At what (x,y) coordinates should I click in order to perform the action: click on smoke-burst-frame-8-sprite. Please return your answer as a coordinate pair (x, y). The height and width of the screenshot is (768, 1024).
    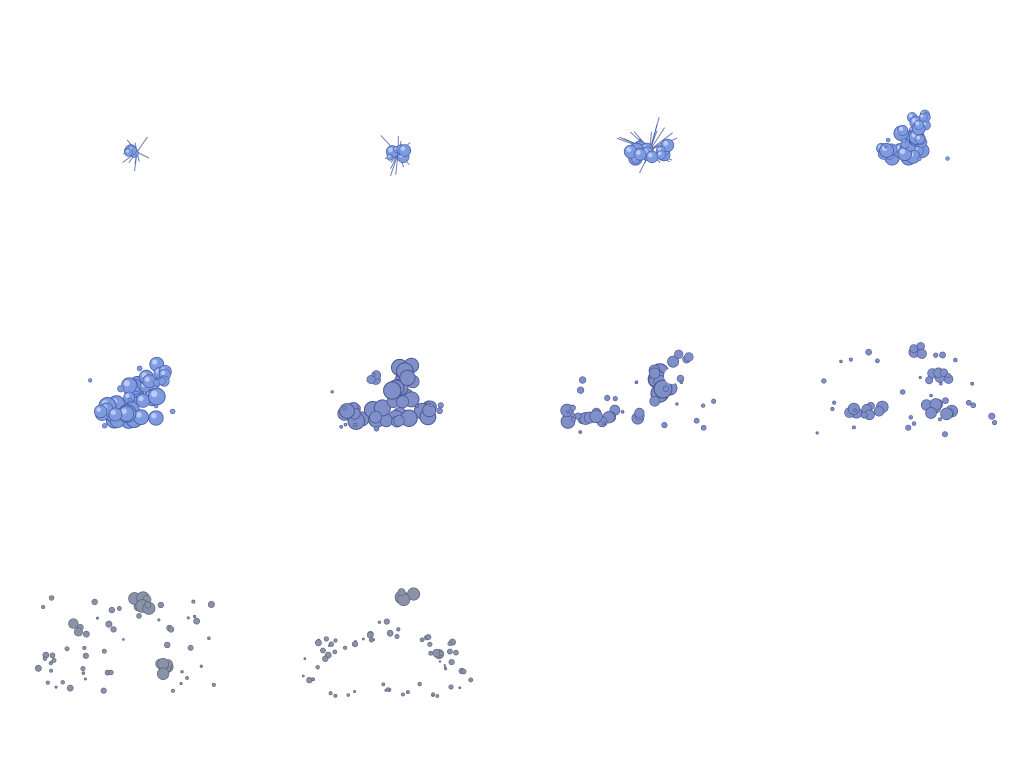
    Looking at the image, I should click on (906, 390).